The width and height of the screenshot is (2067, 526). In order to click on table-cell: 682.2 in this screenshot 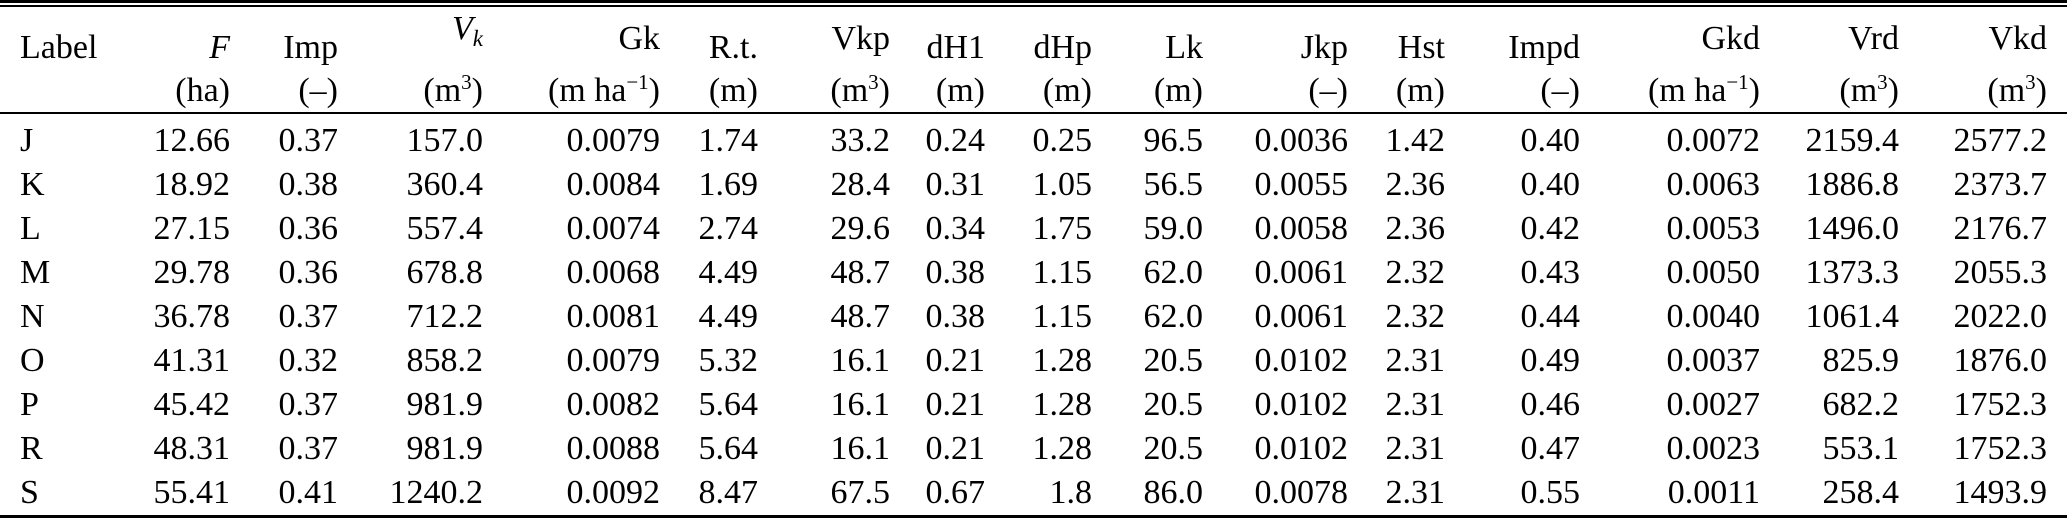, I will do `click(1861, 404)`.